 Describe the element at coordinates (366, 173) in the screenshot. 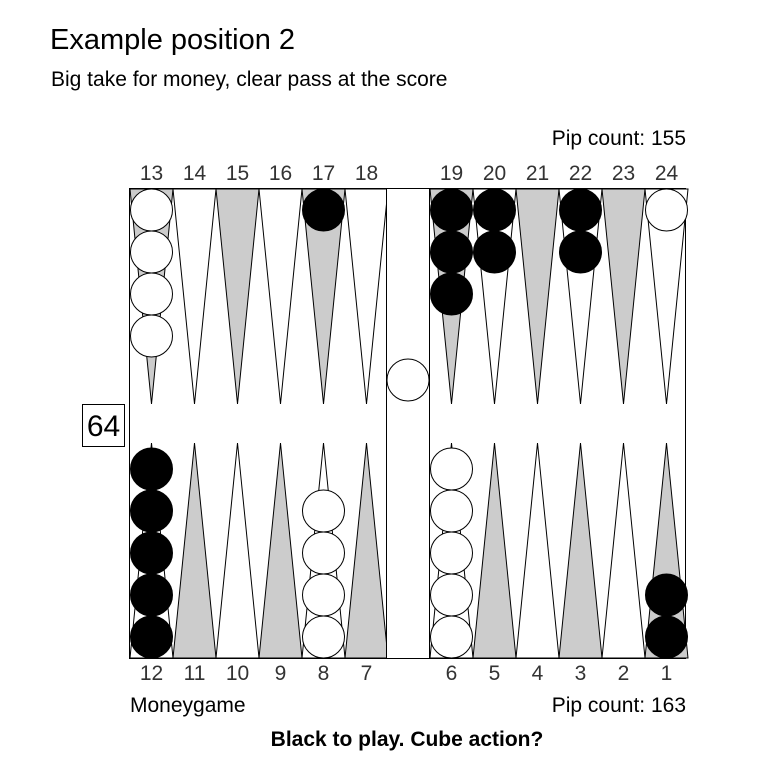

I see `point-number-18: 18` at that location.